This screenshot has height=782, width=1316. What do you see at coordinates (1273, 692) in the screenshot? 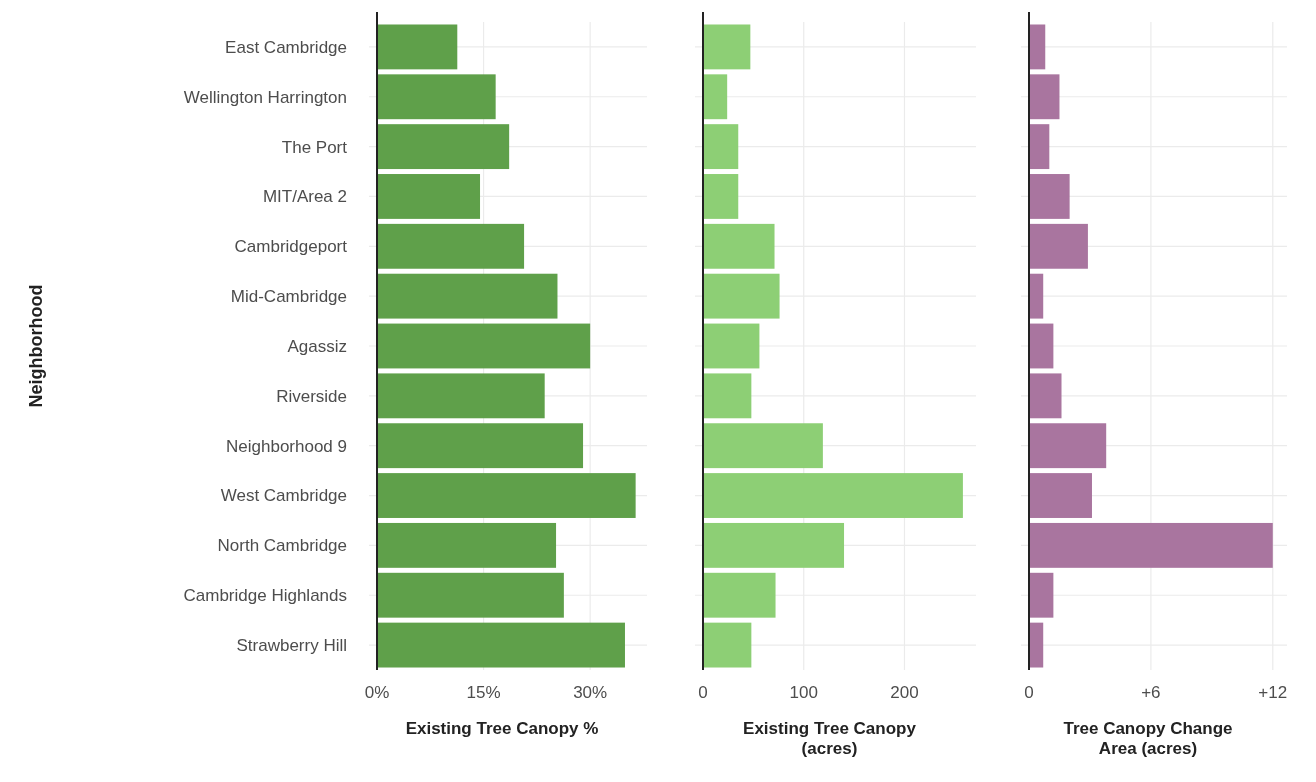
I see `x-tick-label: +12` at bounding box center [1273, 692].